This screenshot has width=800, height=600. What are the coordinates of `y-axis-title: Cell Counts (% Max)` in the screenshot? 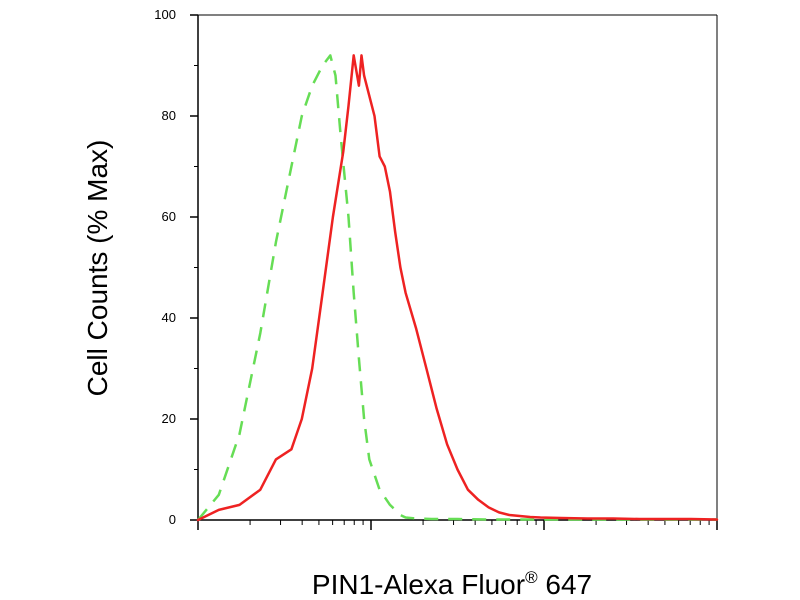 It's located at (97, 268).